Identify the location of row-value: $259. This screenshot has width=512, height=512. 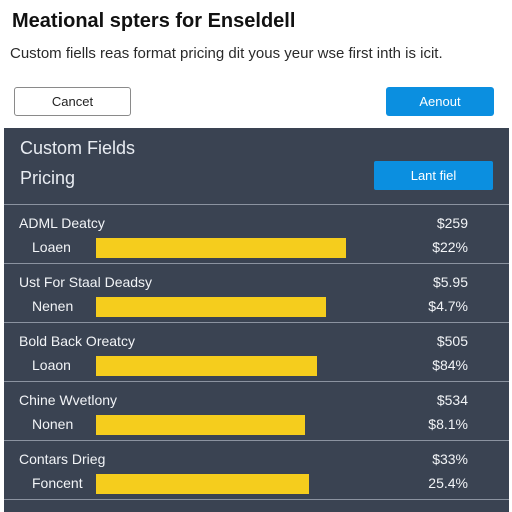
(452, 223).